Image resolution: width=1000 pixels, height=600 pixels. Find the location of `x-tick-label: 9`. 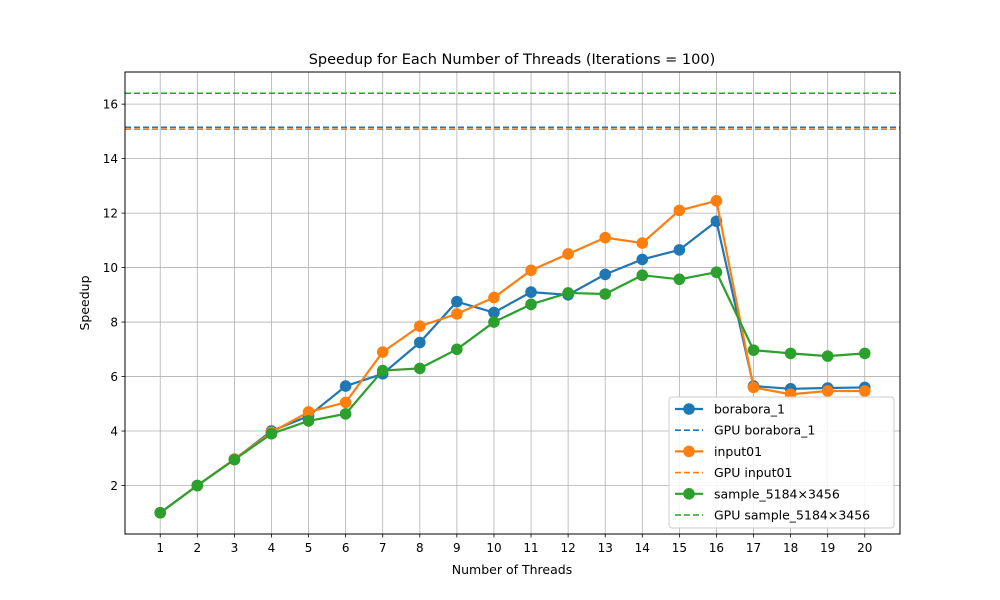

x-tick-label: 9 is located at coordinates (457, 548).